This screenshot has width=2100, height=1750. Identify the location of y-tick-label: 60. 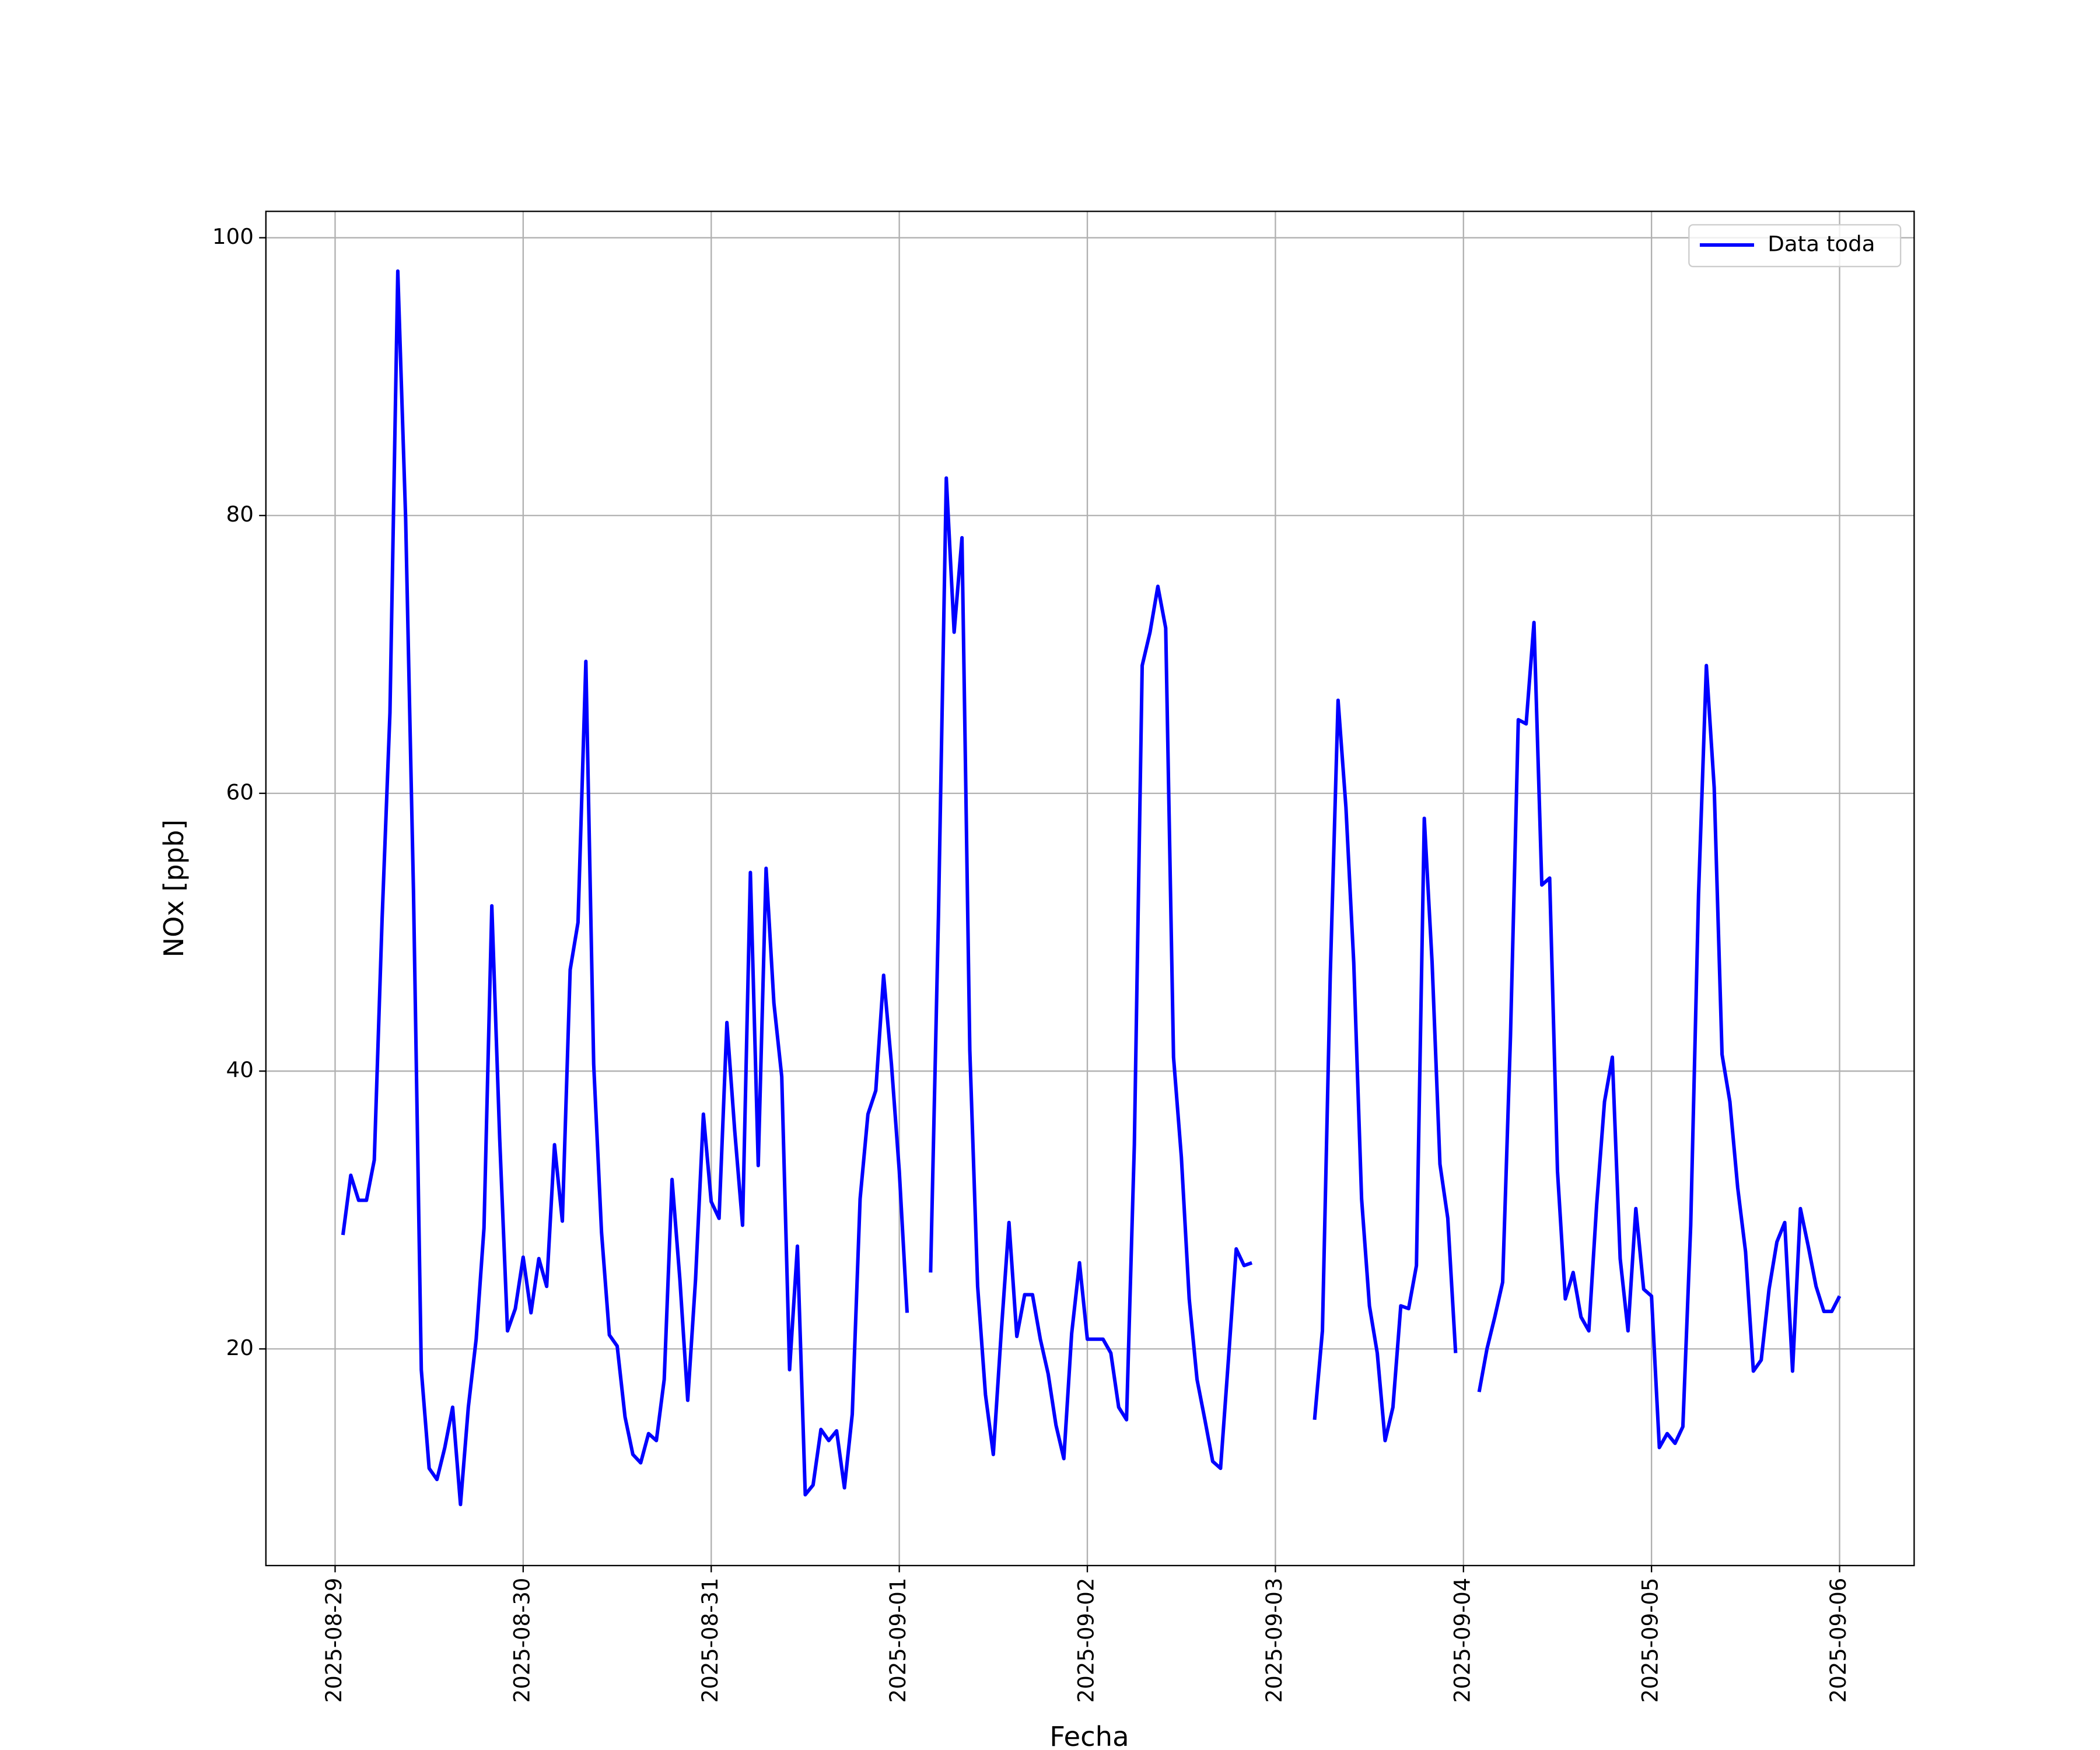
(240, 792).